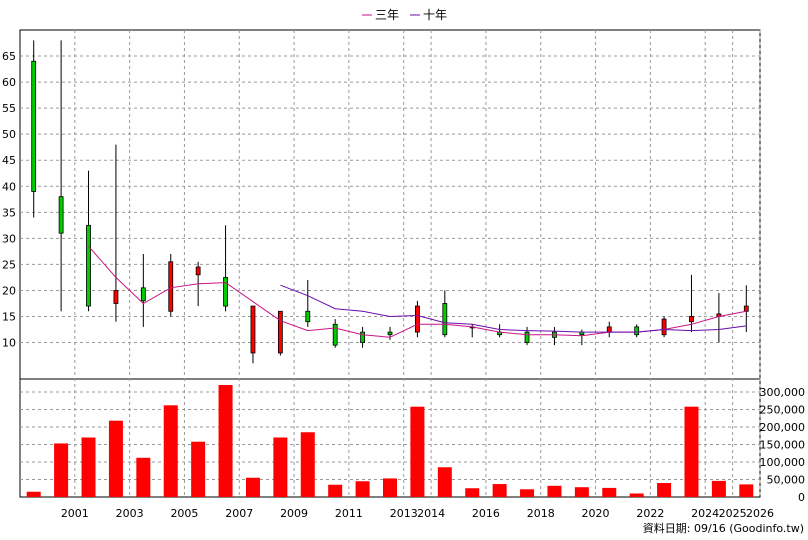 The image size is (808, 540). Describe the element at coordinates (9, 316) in the screenshot. I see `price-tick-label: 15` at that location.